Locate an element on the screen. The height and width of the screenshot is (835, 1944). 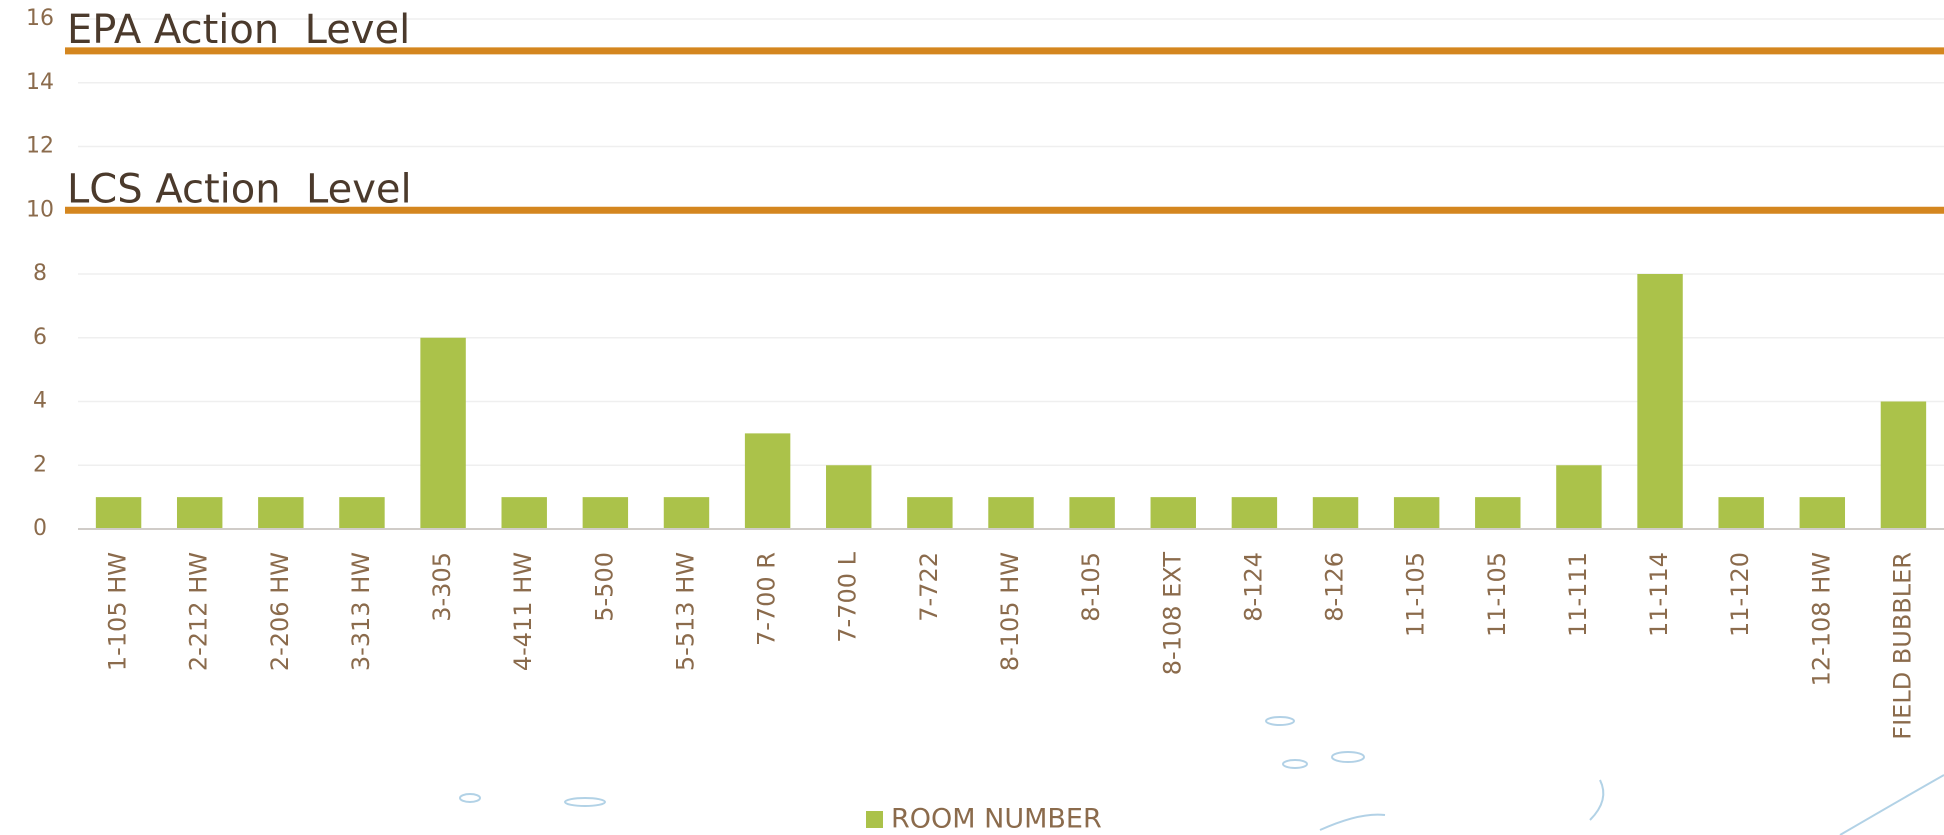
x-tick-label: 8-105 is located at coordinates (1091, 587).